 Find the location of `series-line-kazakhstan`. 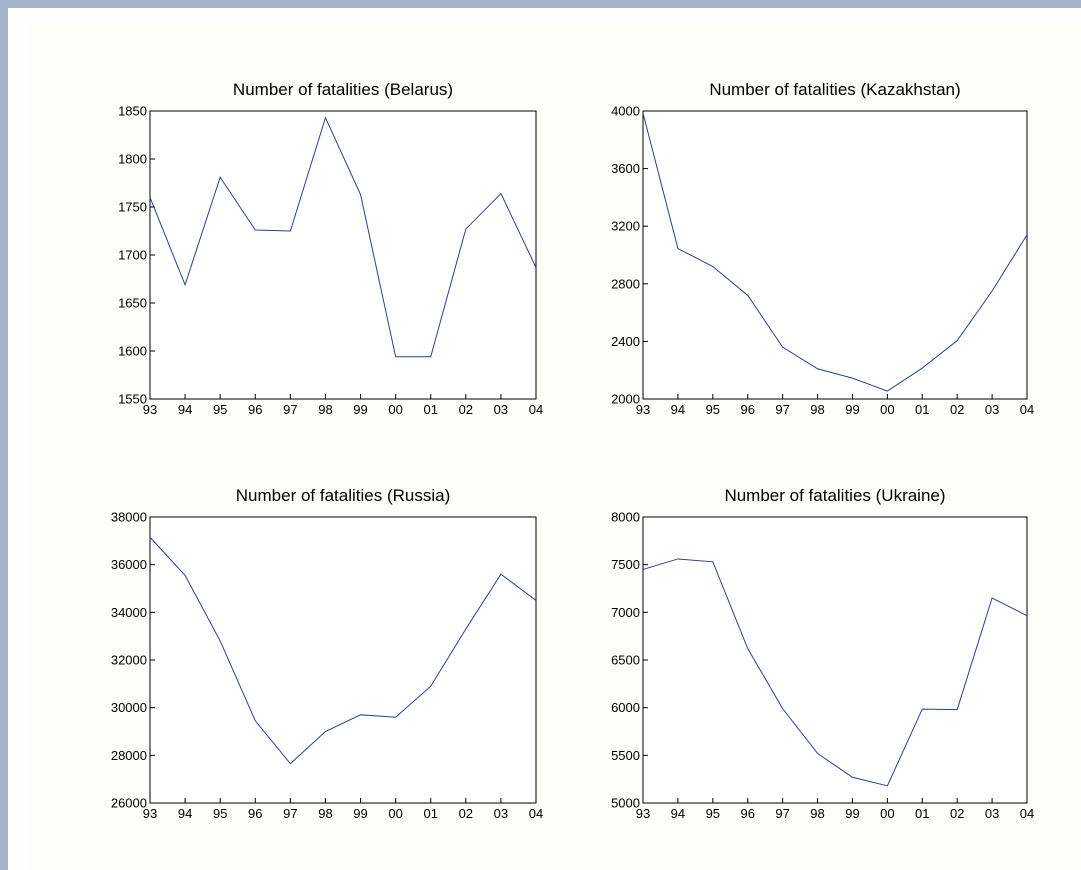

series-line-kazakhstan is located at coordinates (835, 252).